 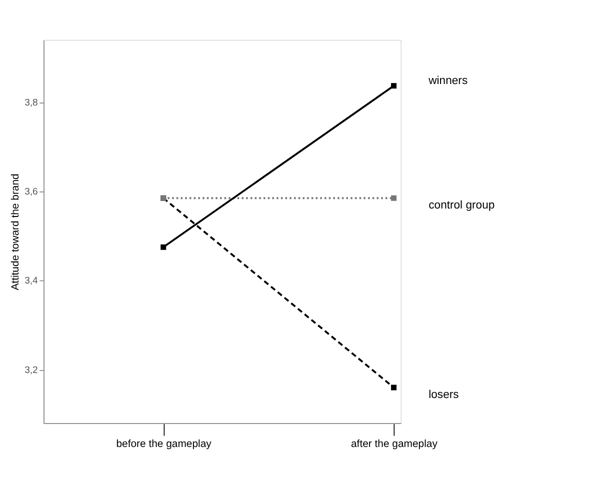 I want to click on text: control group, so click(x=461, y=206).